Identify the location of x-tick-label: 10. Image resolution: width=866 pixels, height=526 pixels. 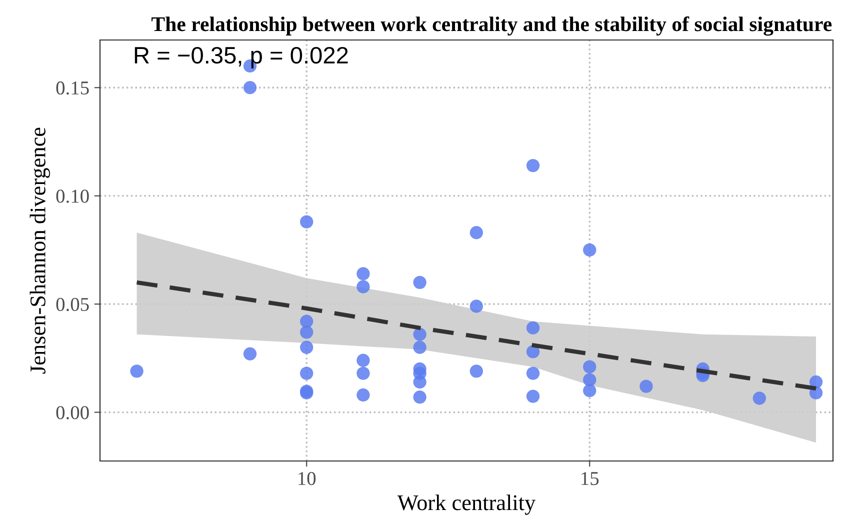
(307, 479).